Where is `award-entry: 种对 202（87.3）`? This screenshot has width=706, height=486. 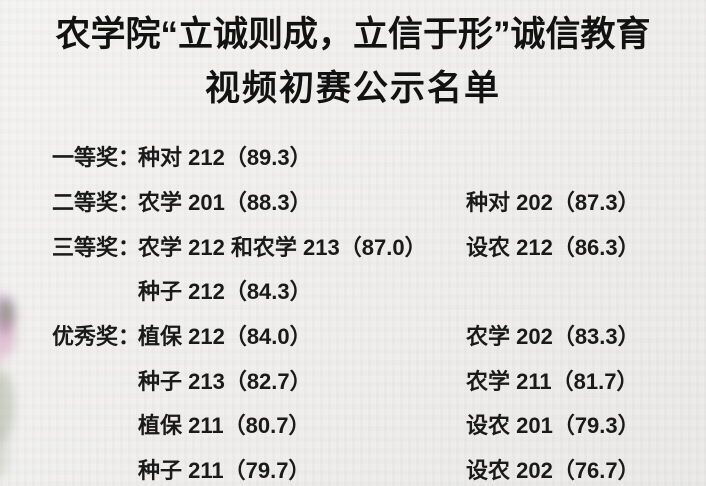 award-entry: 种对 202（87.3） is located at coordinates (553, 203).